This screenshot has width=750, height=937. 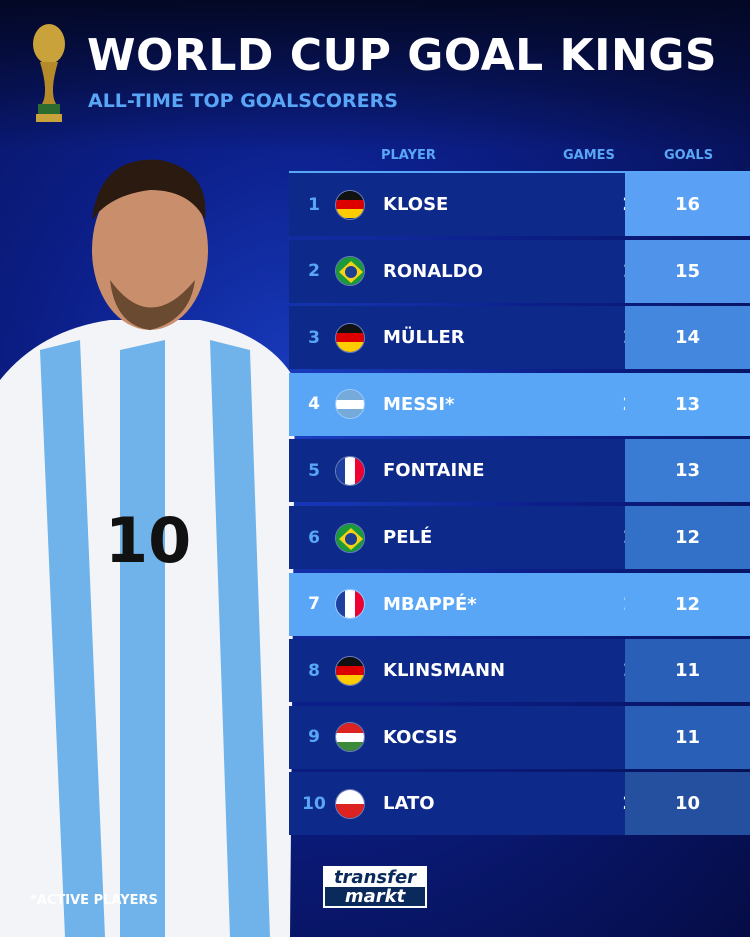 I want to click on rank: 3, so click(x=314, y=337).